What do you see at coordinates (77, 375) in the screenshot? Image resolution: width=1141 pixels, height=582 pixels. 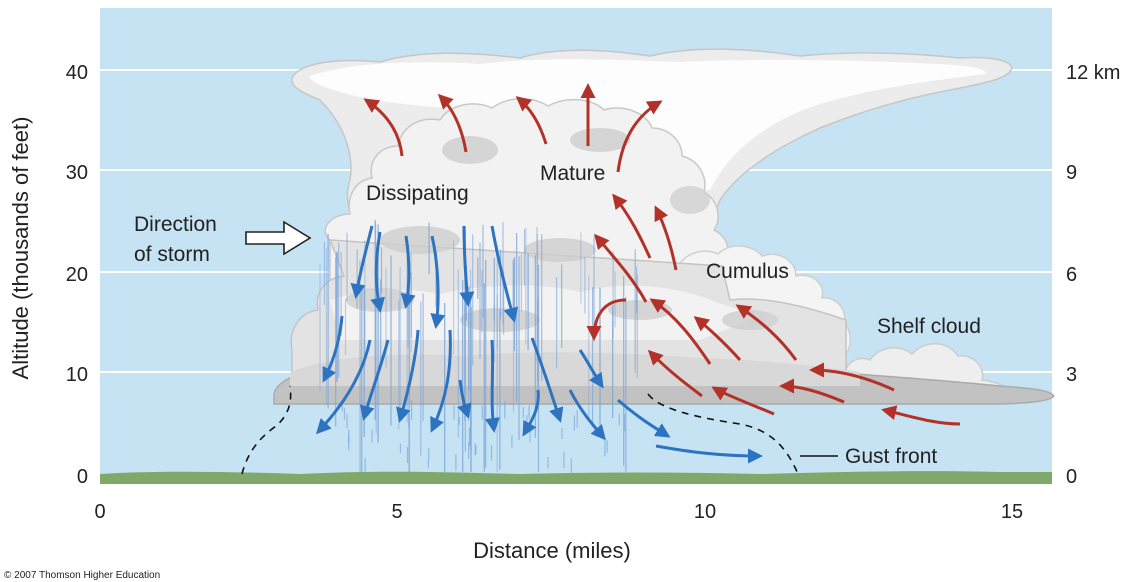 I see `y-tick-label: 10` at bounding box center [77, 375].